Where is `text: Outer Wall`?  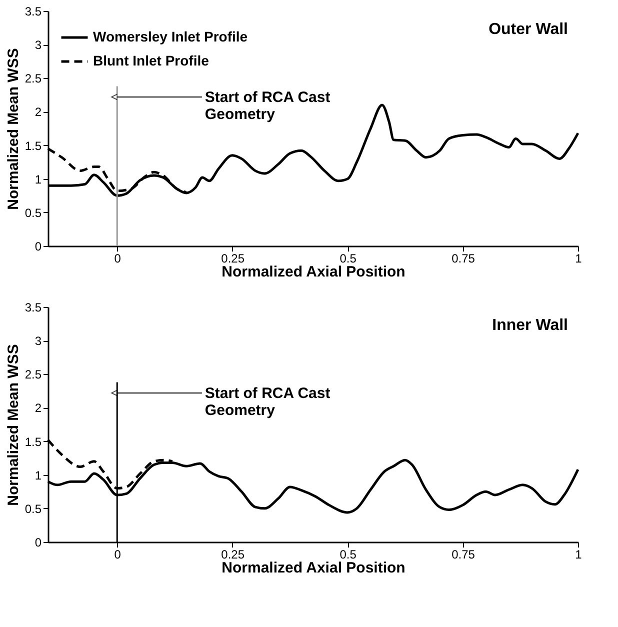 text: Outer Wall is located at coordinates (528, 29).